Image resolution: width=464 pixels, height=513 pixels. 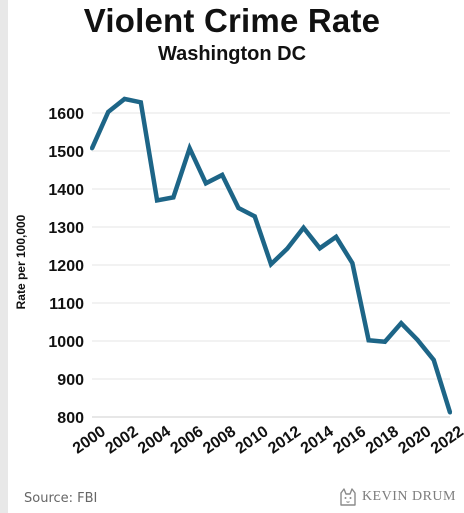 I want to click on x-tick-label: 2002, so click(x=122, y=440).